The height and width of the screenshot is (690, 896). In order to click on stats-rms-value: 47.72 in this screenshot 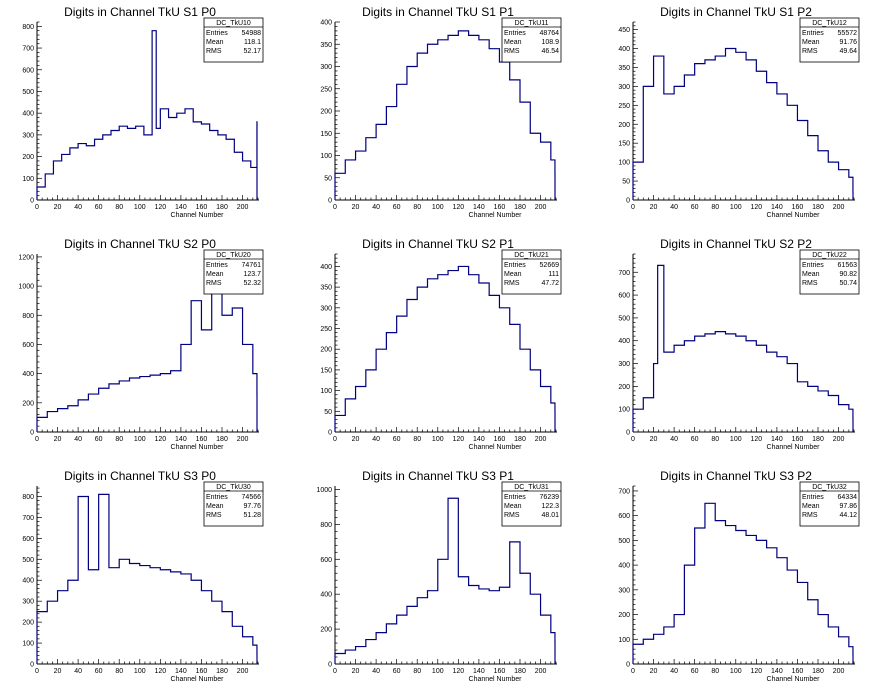, I will do `click(550, 283)`.